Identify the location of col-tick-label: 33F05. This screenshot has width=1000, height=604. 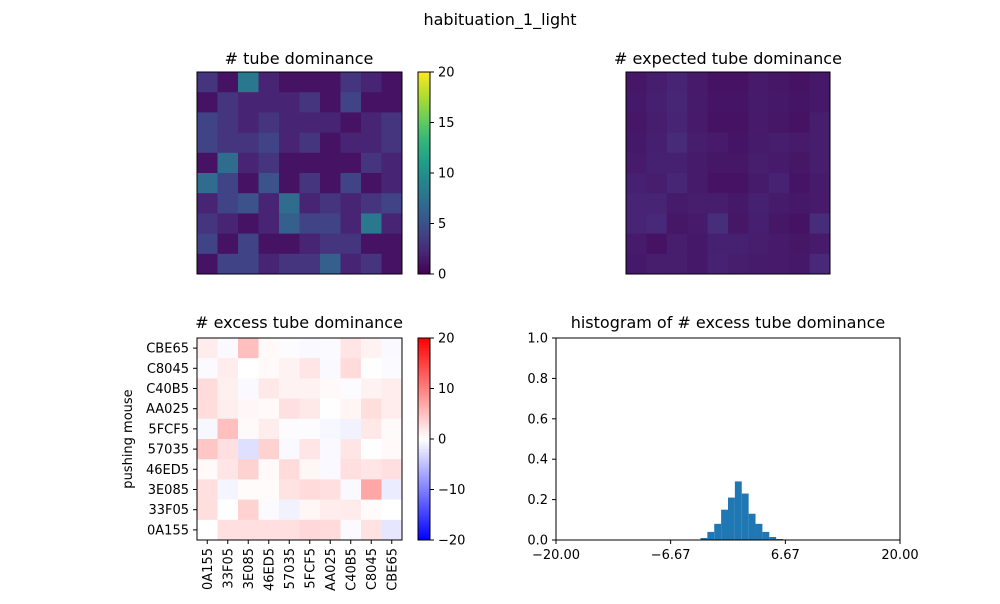
(228, 568).